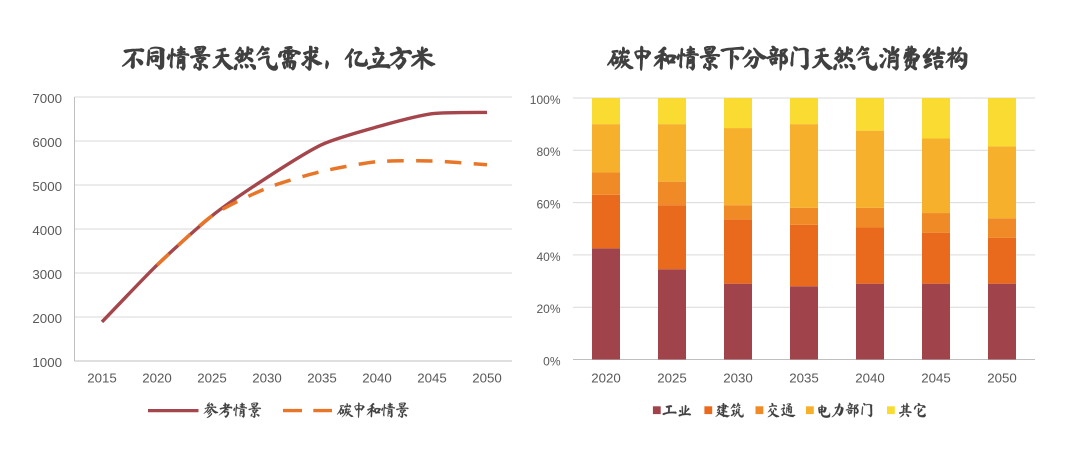 This screenshot has width=1080, height=469. What do you see at coordinates (545, 100) in the screenshot?
I see `svg-text: 100%` at bounding box center [545, 100].